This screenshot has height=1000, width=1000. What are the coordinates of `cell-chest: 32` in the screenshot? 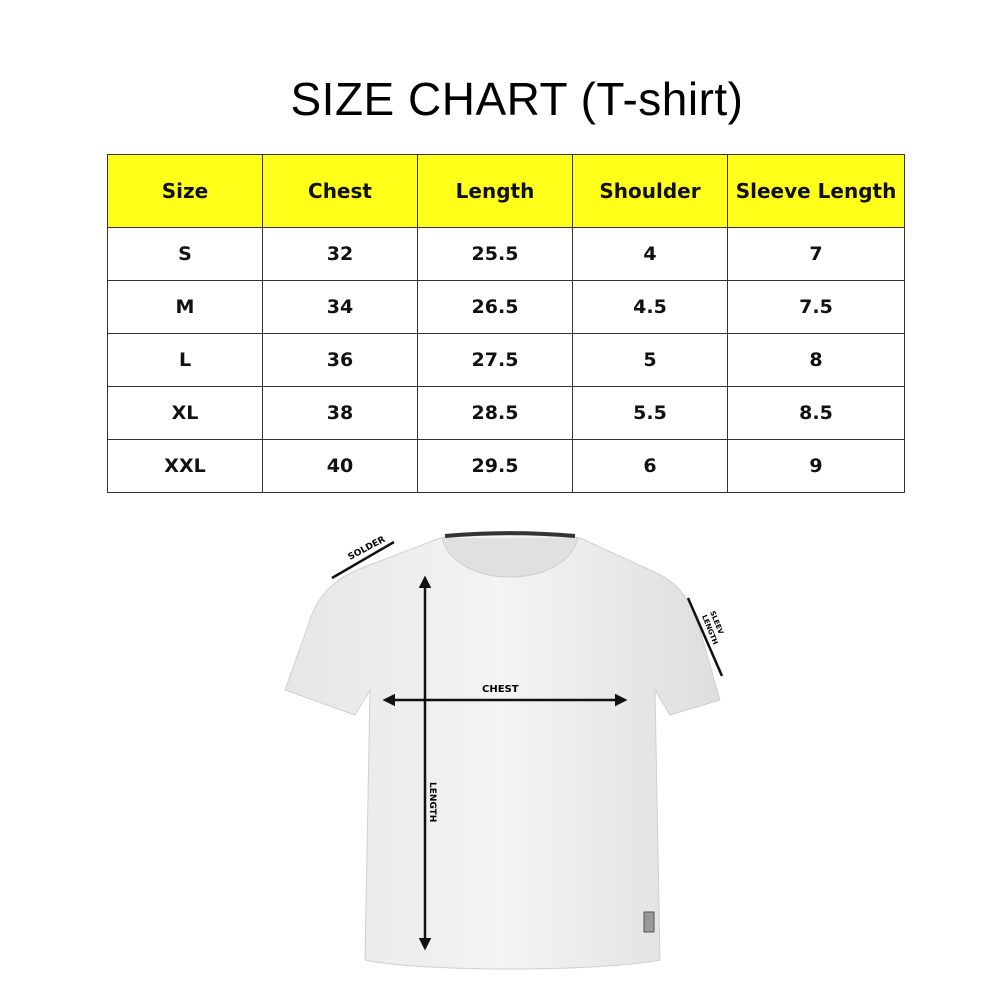 It's located at (340, 254).